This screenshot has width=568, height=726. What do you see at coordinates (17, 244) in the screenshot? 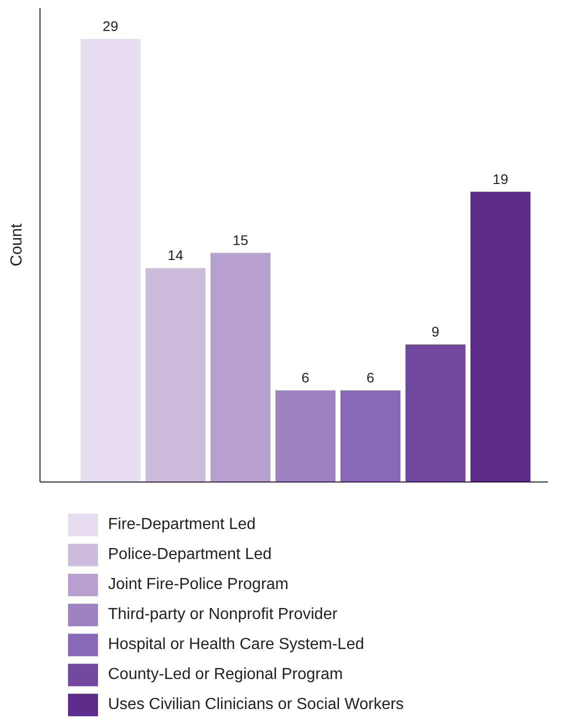
I see `y-axis-title: Count` at bounding box center [17, 244].